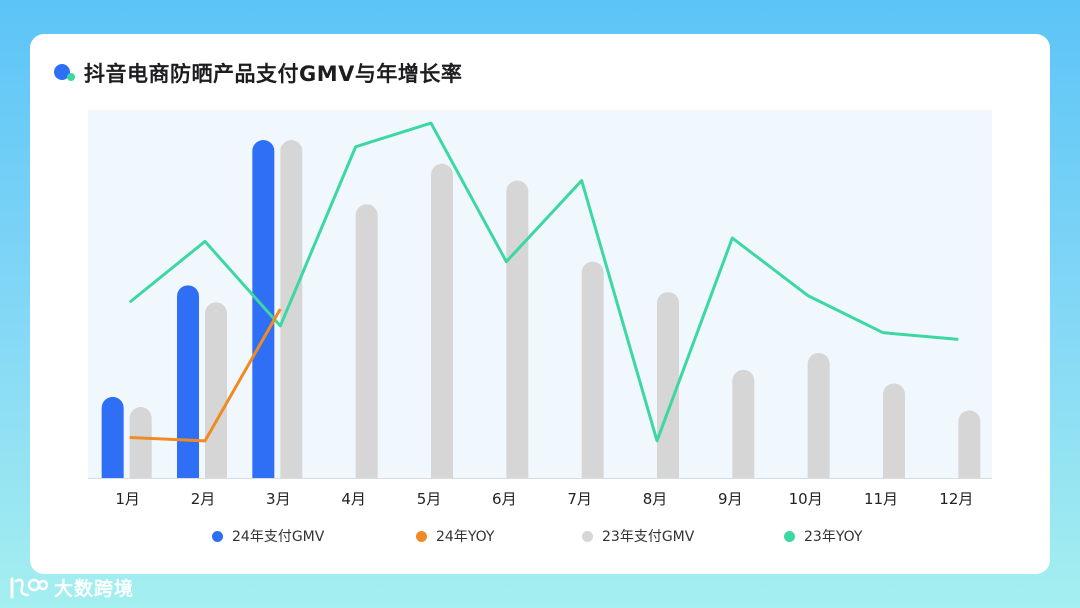 The width and height of the screenshot is (1080, 608). I want to click on x-tick-label: 8月, so click(655, 499).